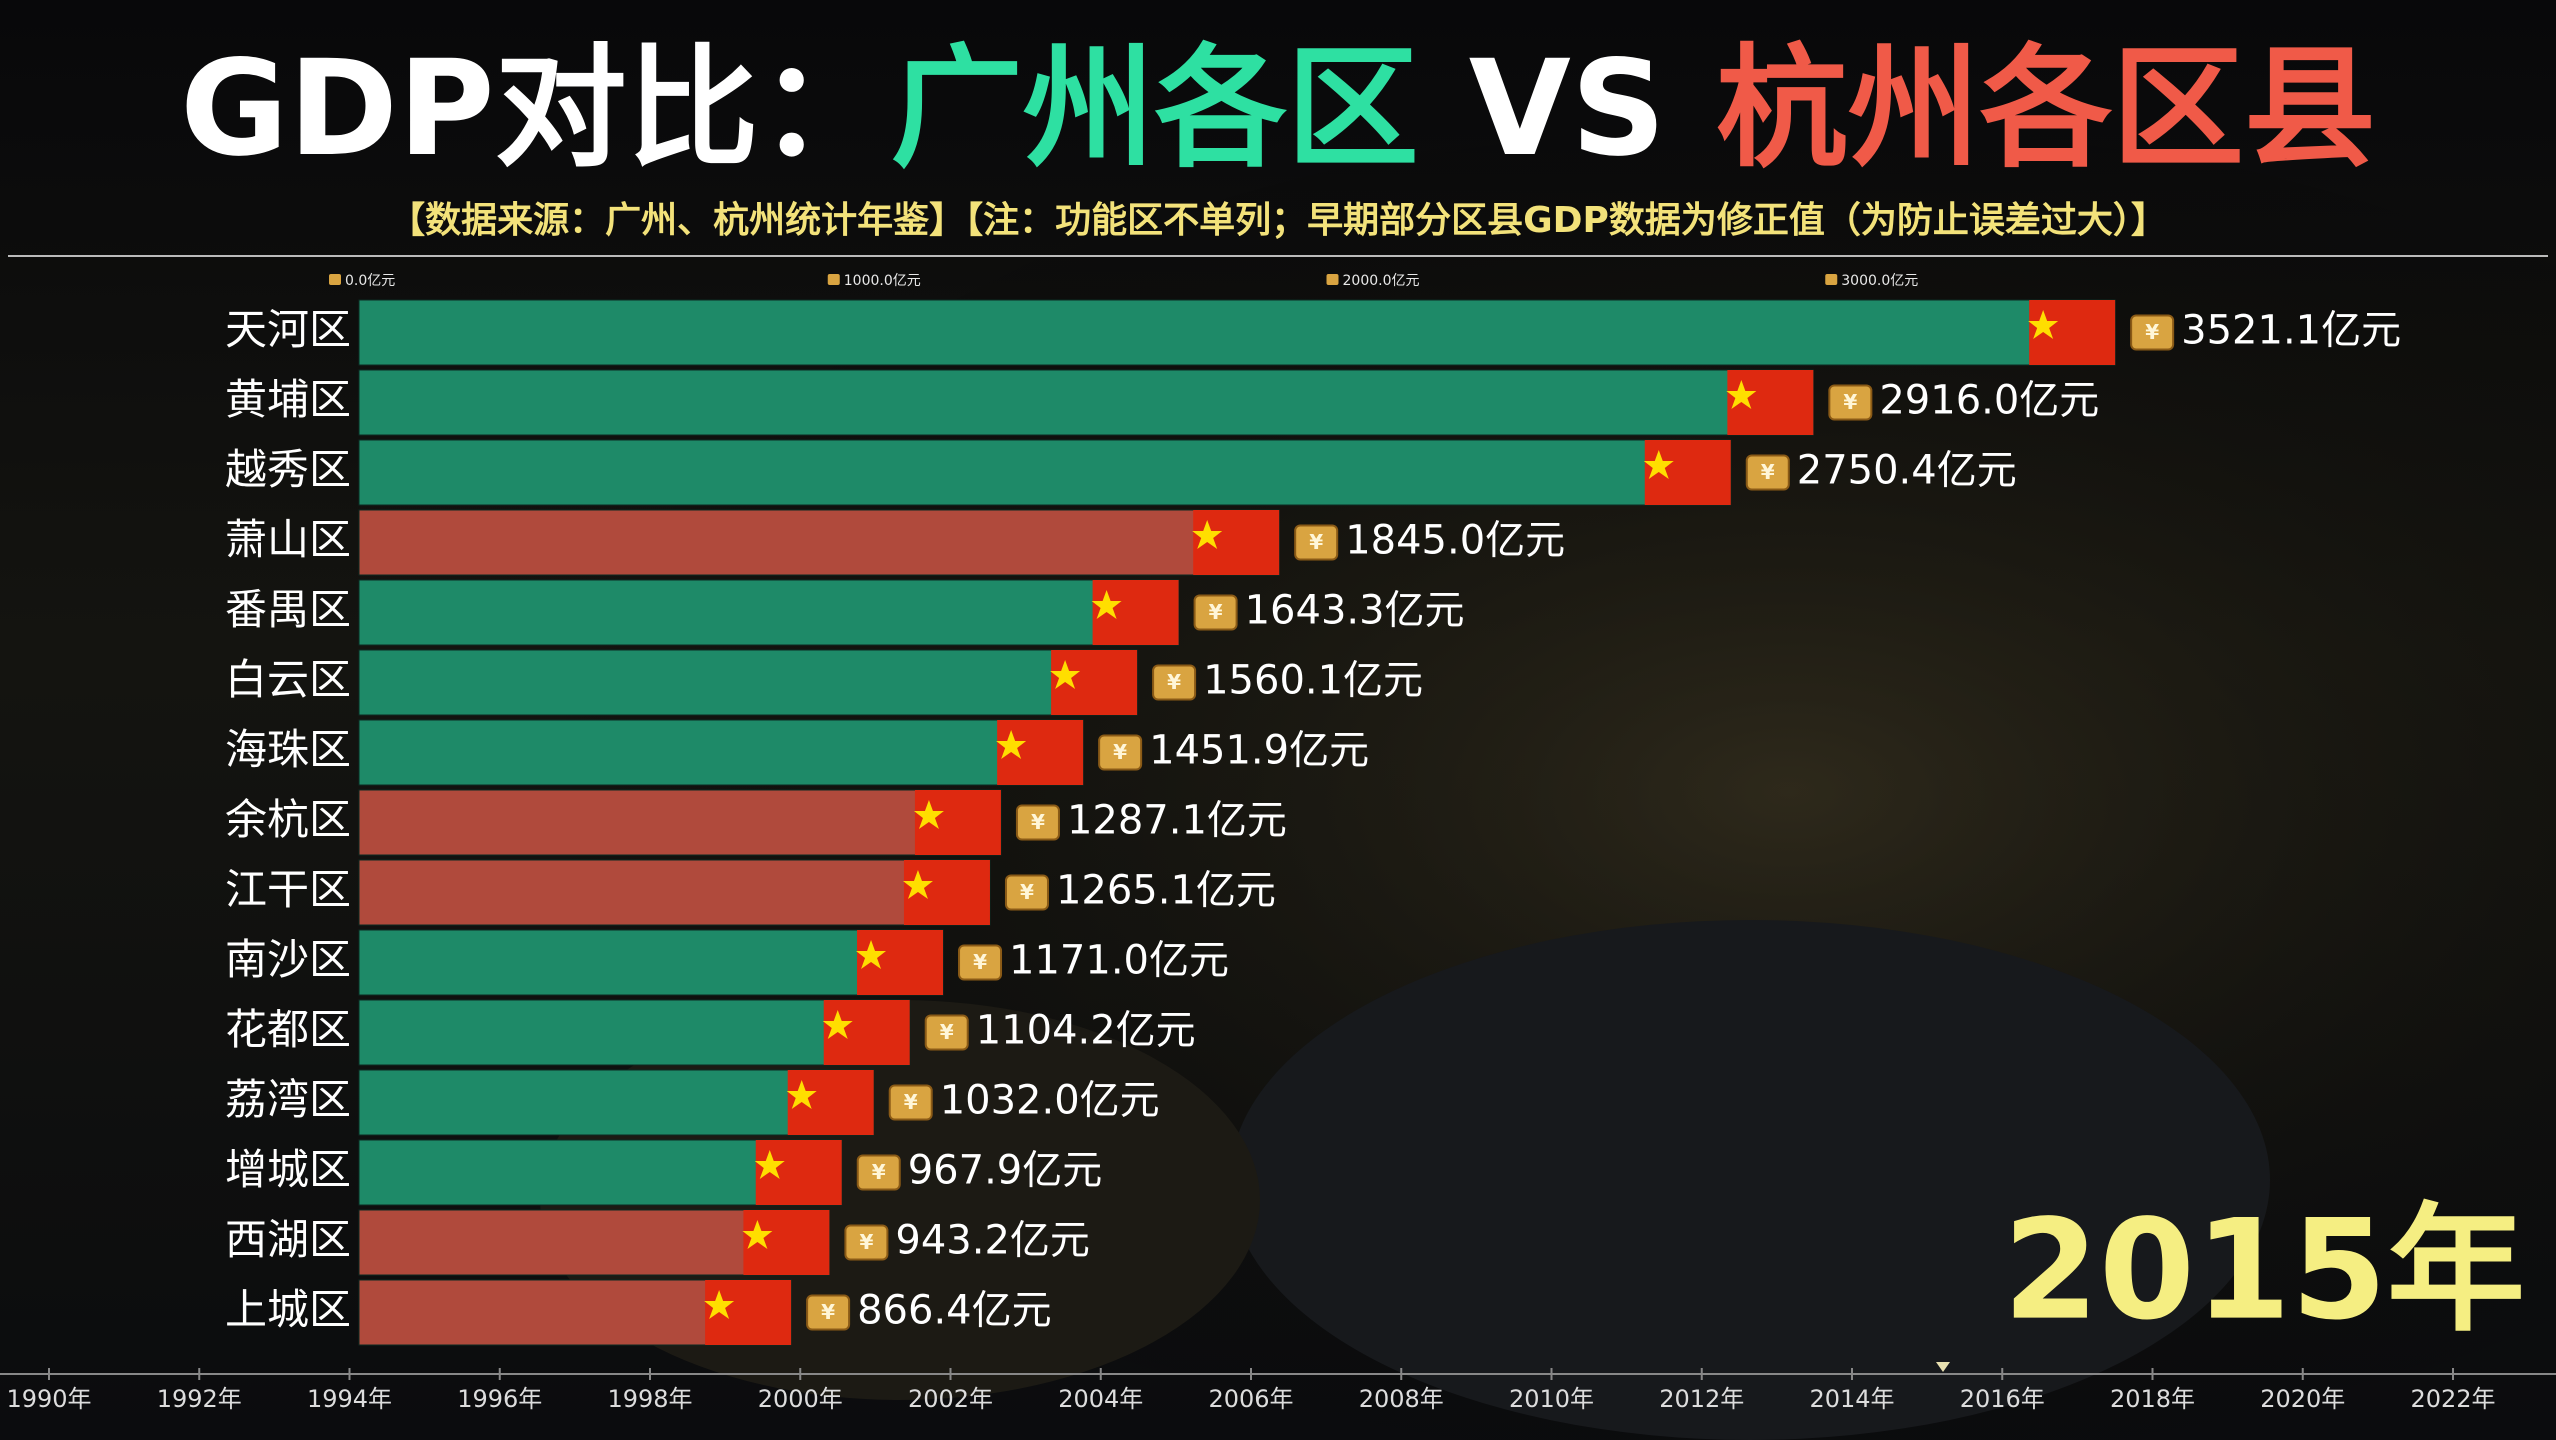  I want to click on timeline-label: 1996年, so click(499, 1399).